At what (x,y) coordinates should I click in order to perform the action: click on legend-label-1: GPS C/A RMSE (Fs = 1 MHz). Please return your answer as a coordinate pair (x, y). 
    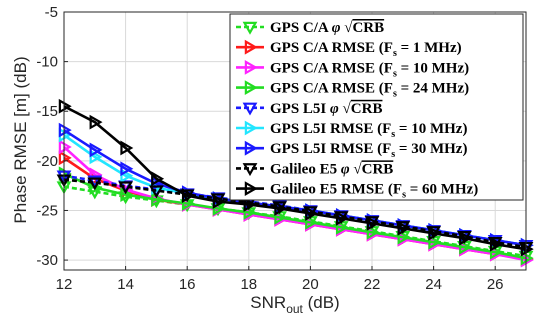
    Looking at the image, I should click on (366, 49).